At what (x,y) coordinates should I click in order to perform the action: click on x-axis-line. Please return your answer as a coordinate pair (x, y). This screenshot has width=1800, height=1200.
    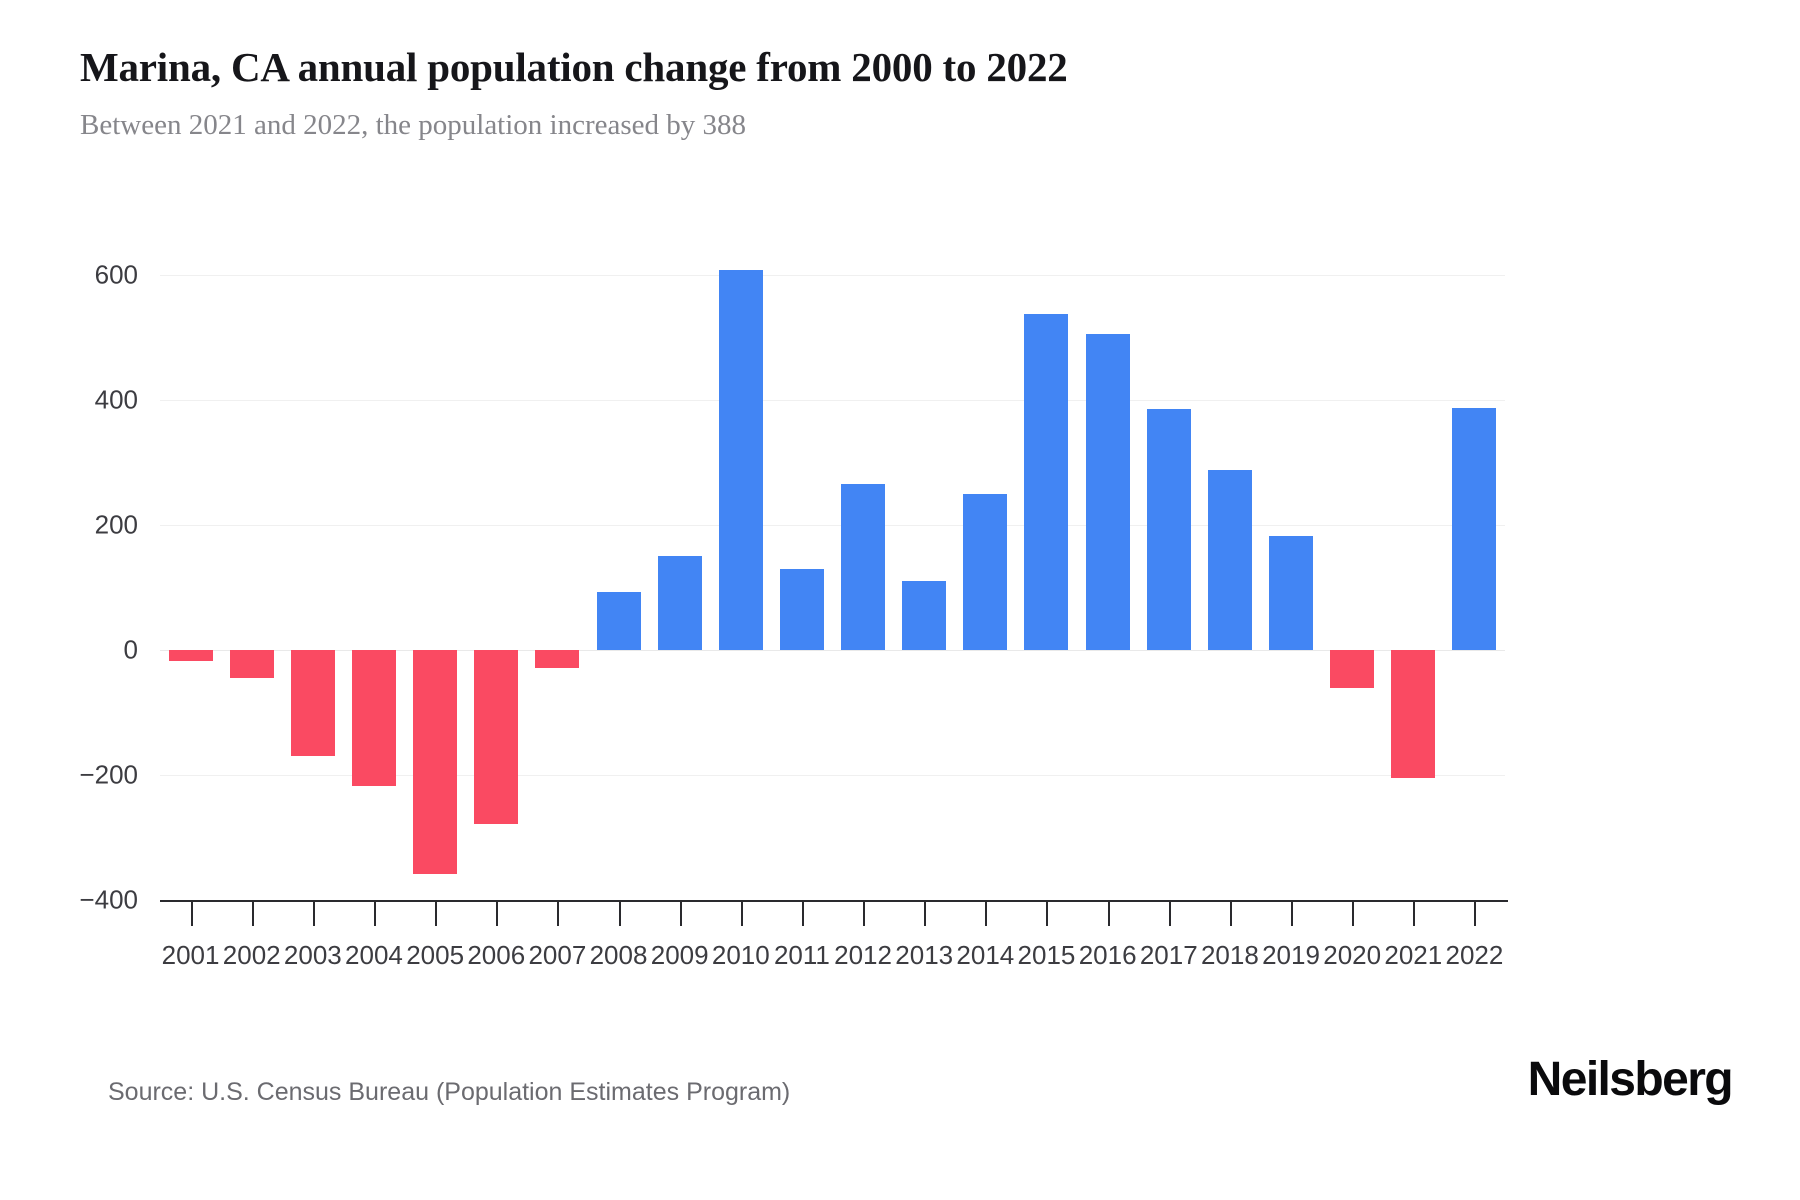
    Looking at the image, I should click on (834, 901).